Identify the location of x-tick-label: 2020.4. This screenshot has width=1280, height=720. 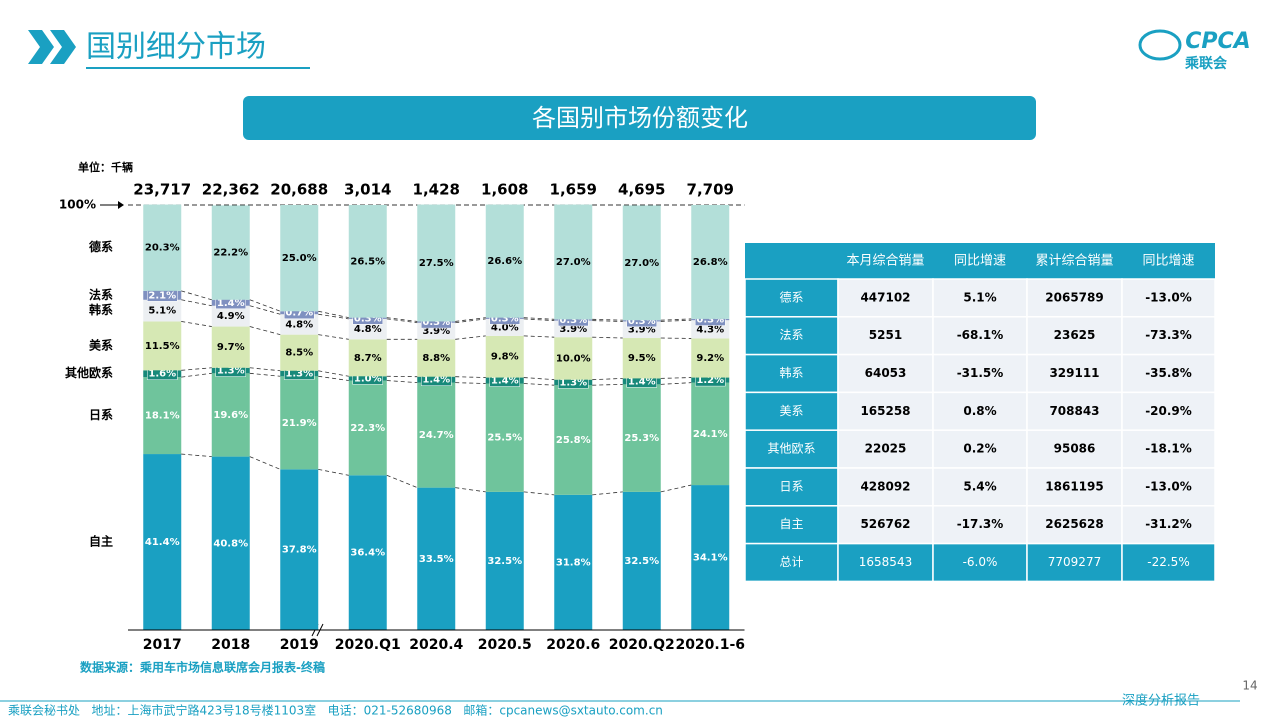
(436, 645).